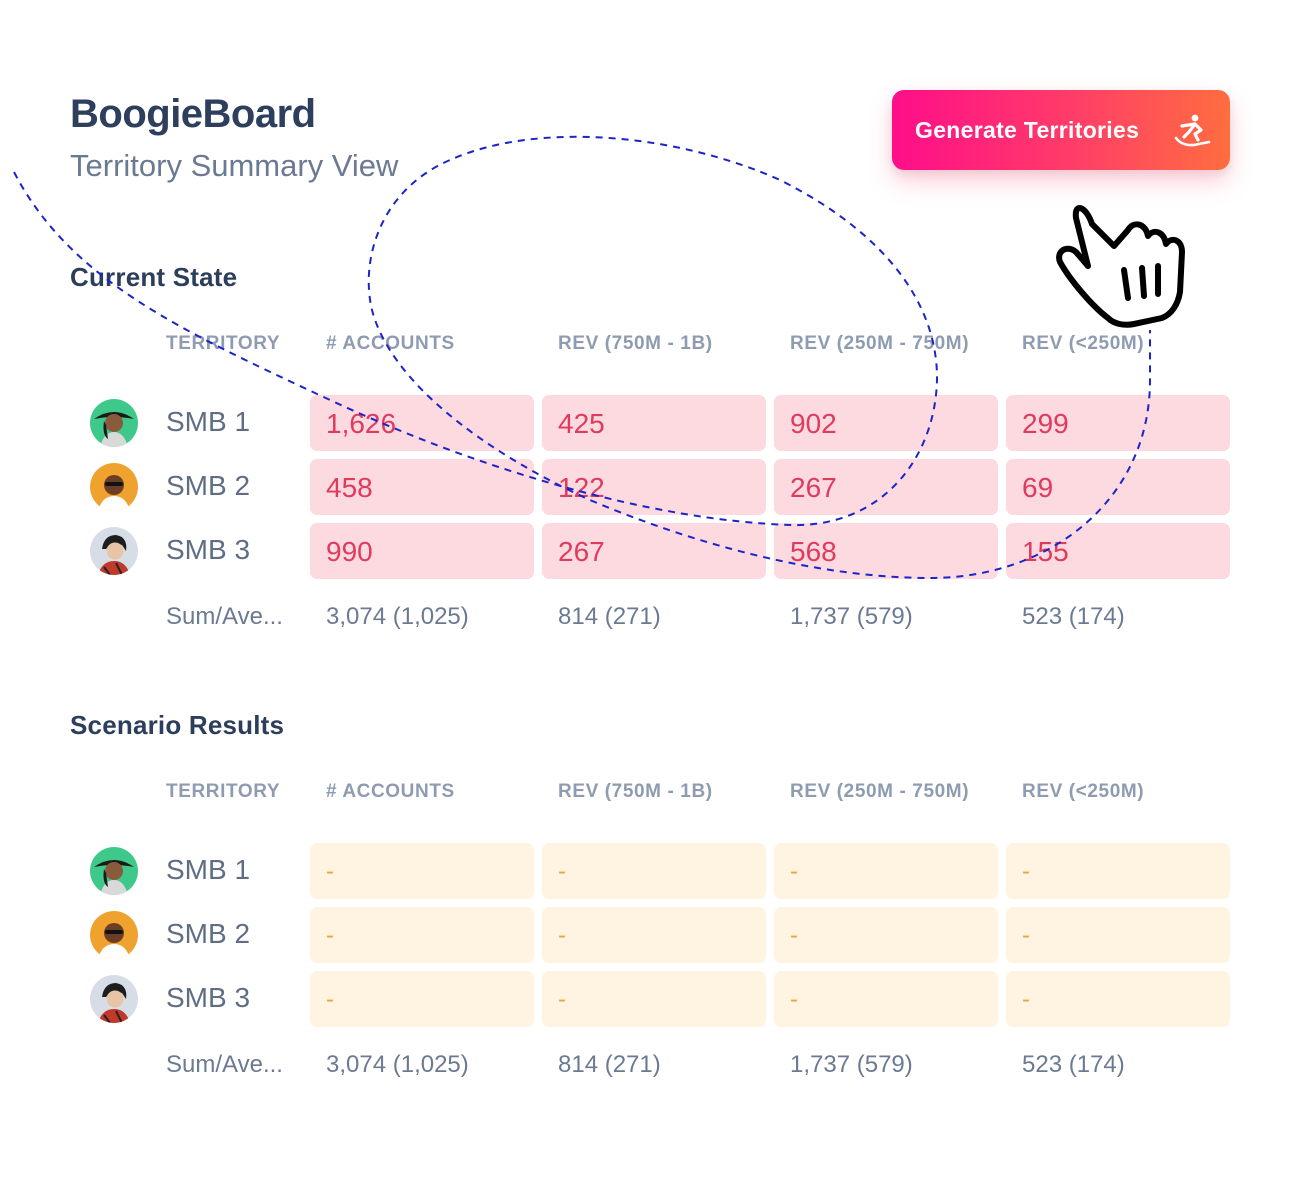  I want to click on cell-rev-750m-1b: 122, so click(654, 487).